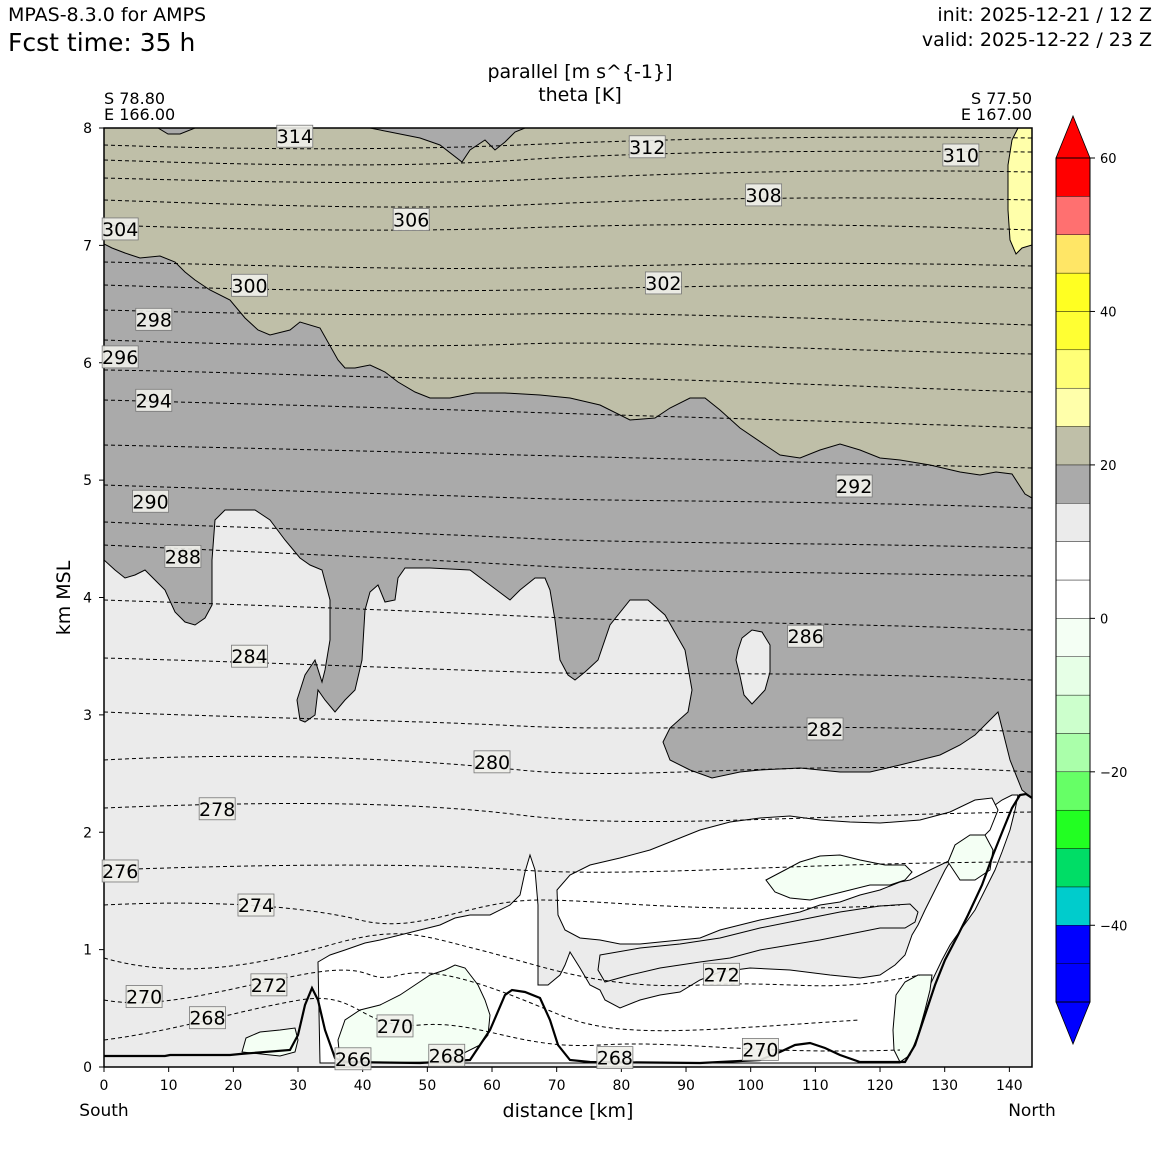 This screenshot has width=1160, height=1160. I want to click on left-lat: S 78.80, so click(134, 98).